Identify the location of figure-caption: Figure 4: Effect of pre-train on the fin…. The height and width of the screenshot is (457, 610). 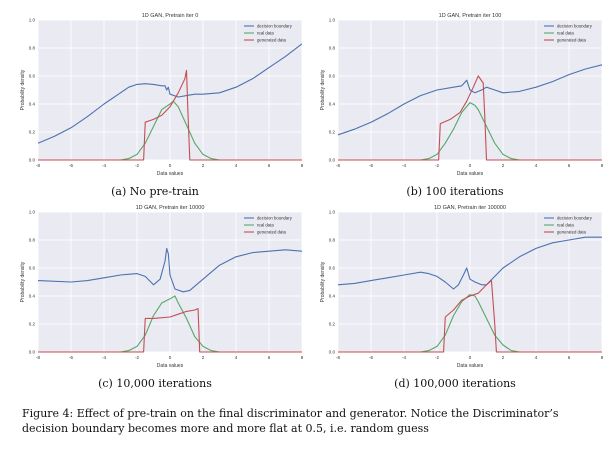
(290, 421).